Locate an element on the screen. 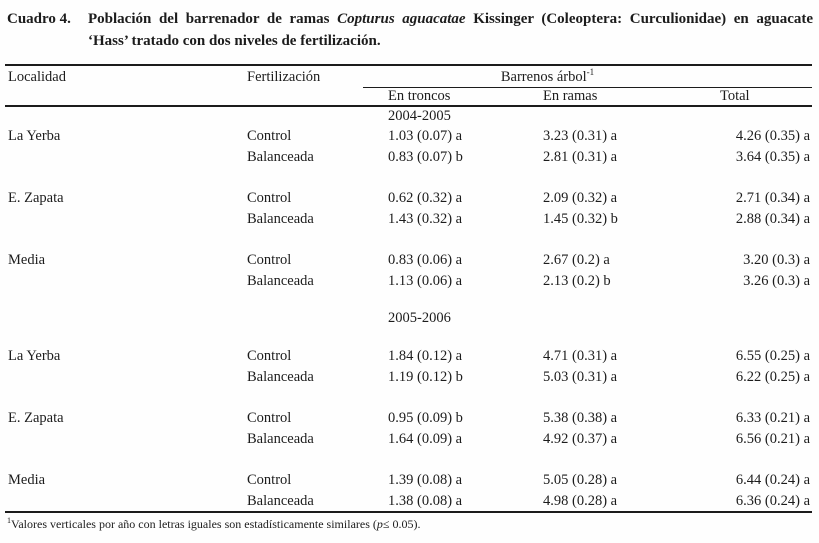 The height and width of the screenshot is (543, 819). header-localidad: Localidad is located at coordinates (124, 86).